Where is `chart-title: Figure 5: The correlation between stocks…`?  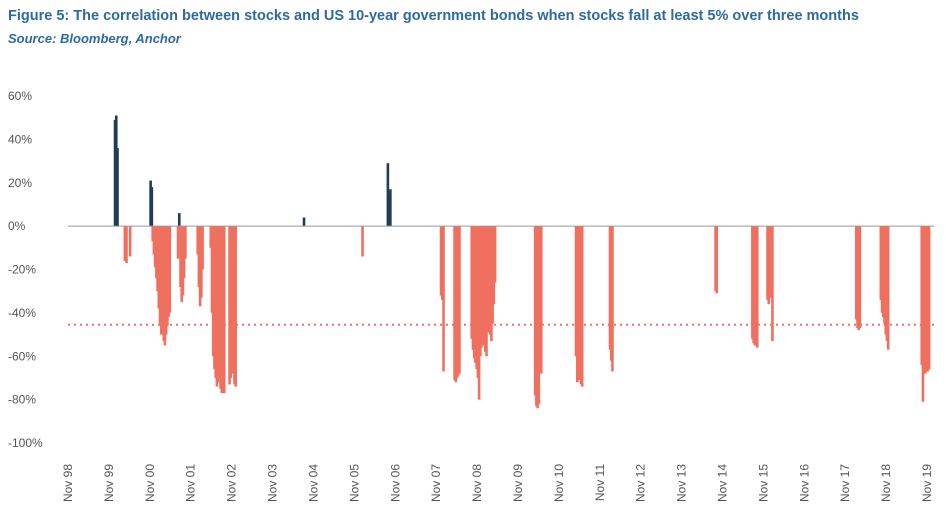 chart-title: Figure 5: The correlation between stocks… is located at coordinates (433, 16).